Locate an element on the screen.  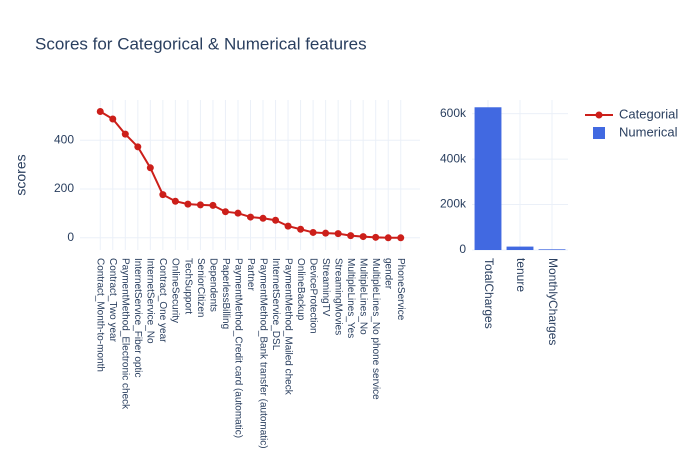
x-tick-label: StreamingTV is located at coordinates (325, 287).